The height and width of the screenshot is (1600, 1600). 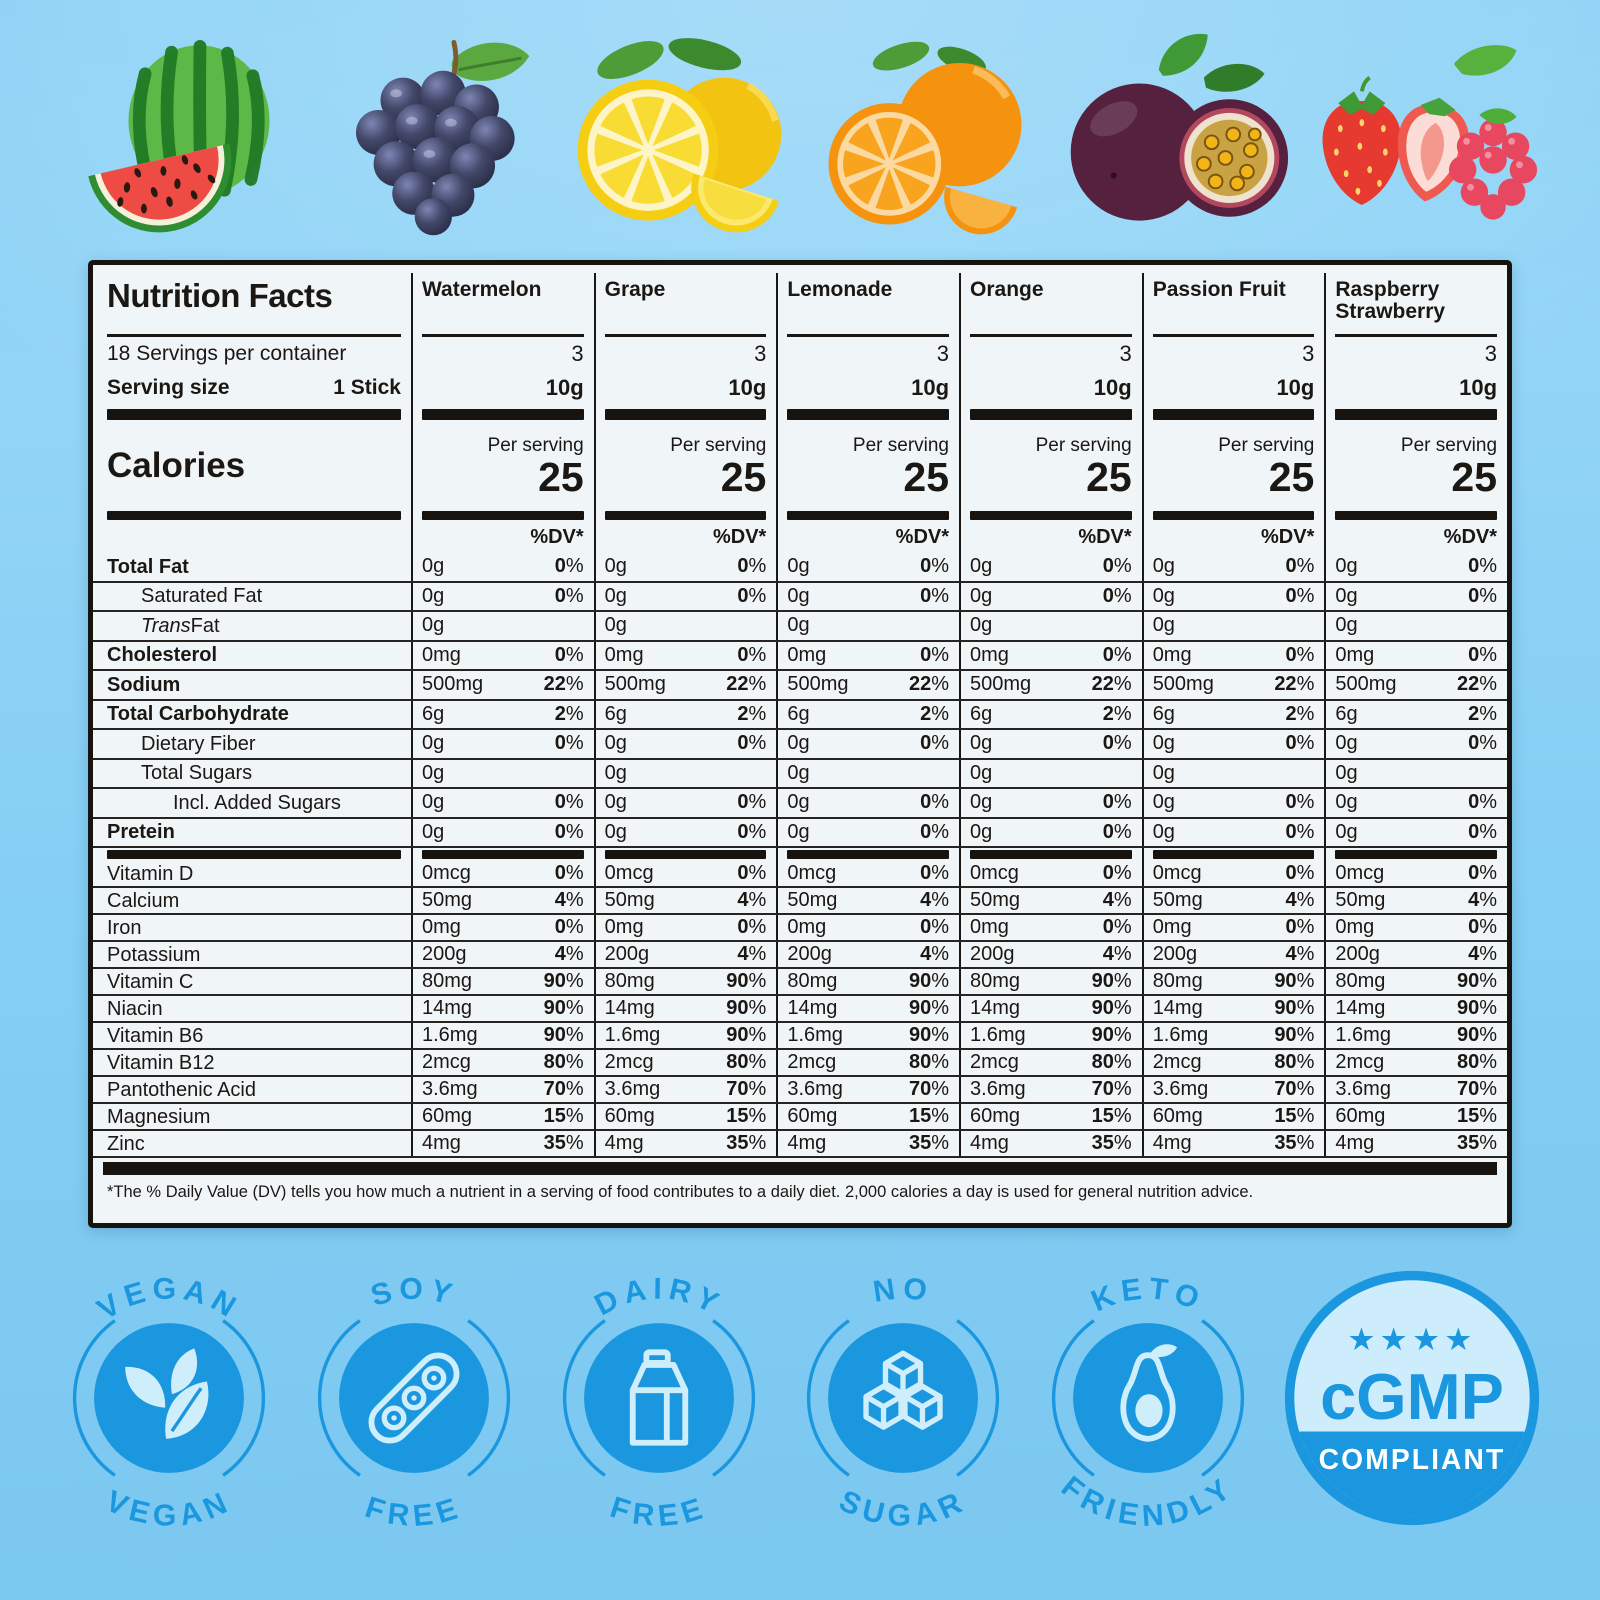 What do you see at coordinates (685, 353) in the screenshot?
I see `flavor-servings: 3` at bounding box center [685, 353].